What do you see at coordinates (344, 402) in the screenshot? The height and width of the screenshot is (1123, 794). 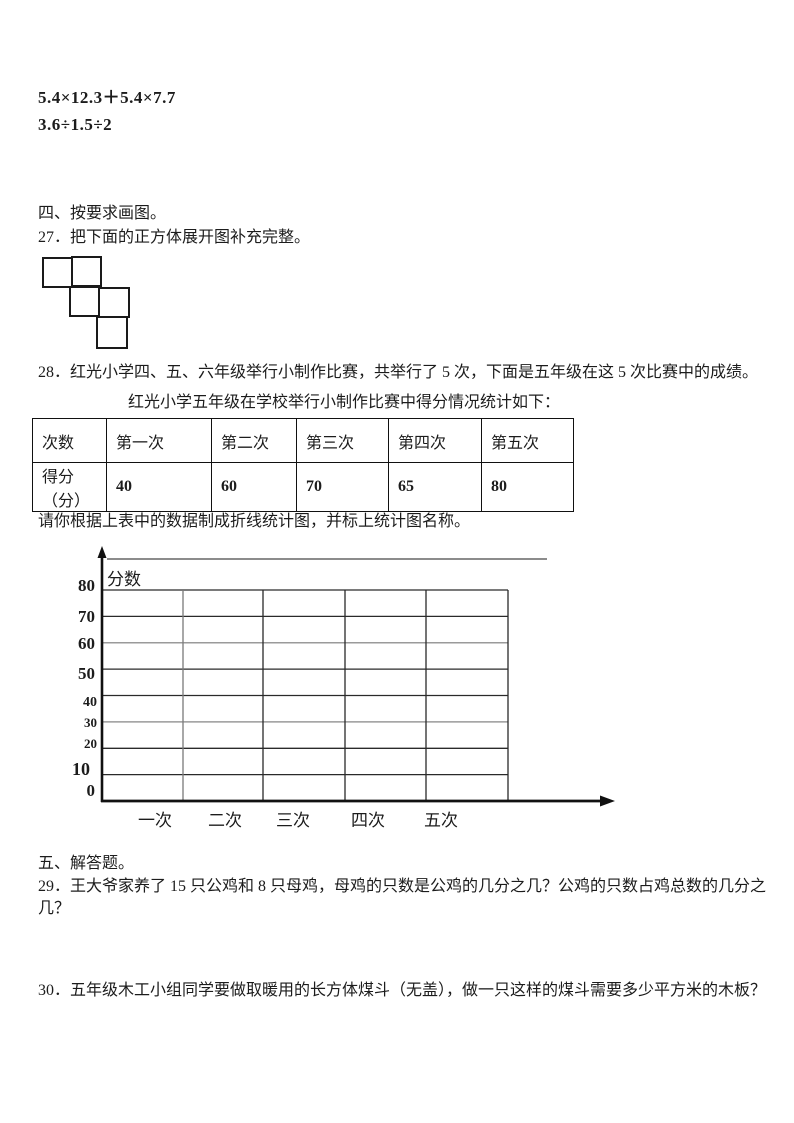 I see `score-table-title: 红光小学五年级在学校举行小制作比赛中得分情况统计如下：` at bounding box center [344, 402].